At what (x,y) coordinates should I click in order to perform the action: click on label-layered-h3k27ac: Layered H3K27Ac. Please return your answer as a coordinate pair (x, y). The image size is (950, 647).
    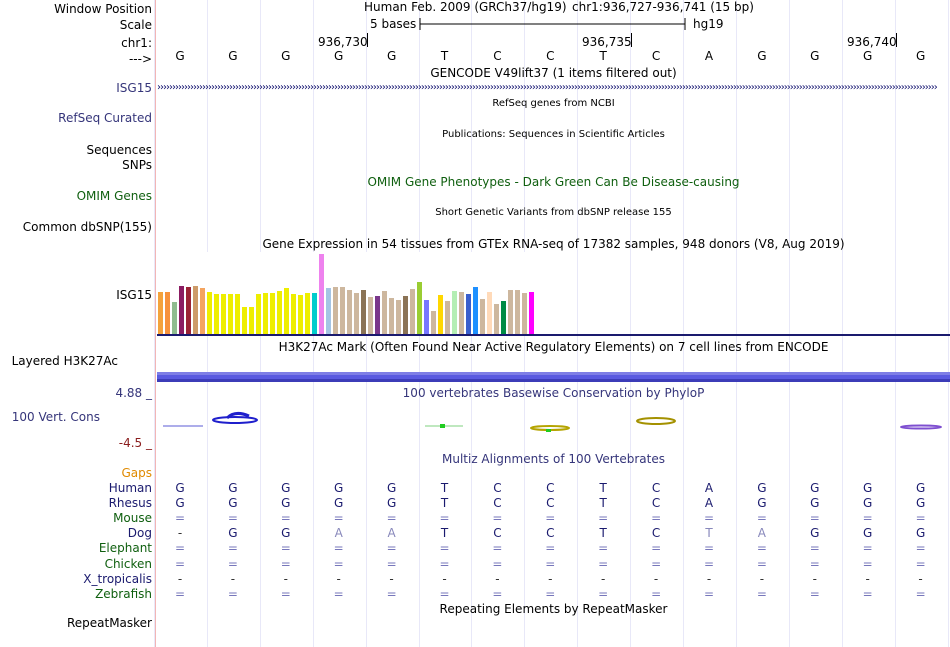
    Looking at the image, I should click on (64, 361).